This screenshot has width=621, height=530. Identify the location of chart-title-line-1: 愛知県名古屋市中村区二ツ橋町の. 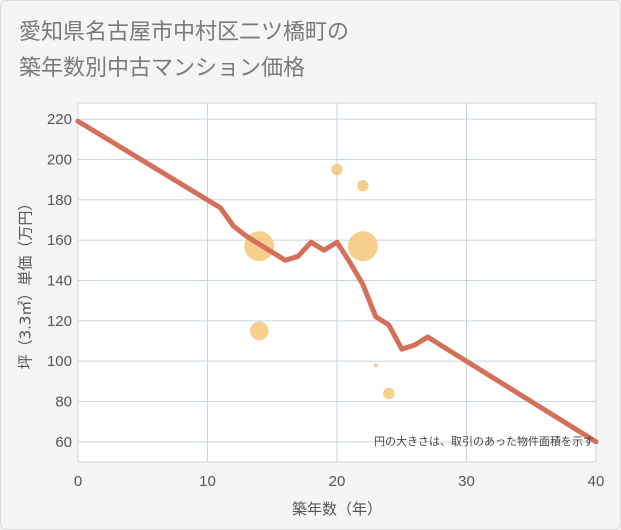
(184, 32).